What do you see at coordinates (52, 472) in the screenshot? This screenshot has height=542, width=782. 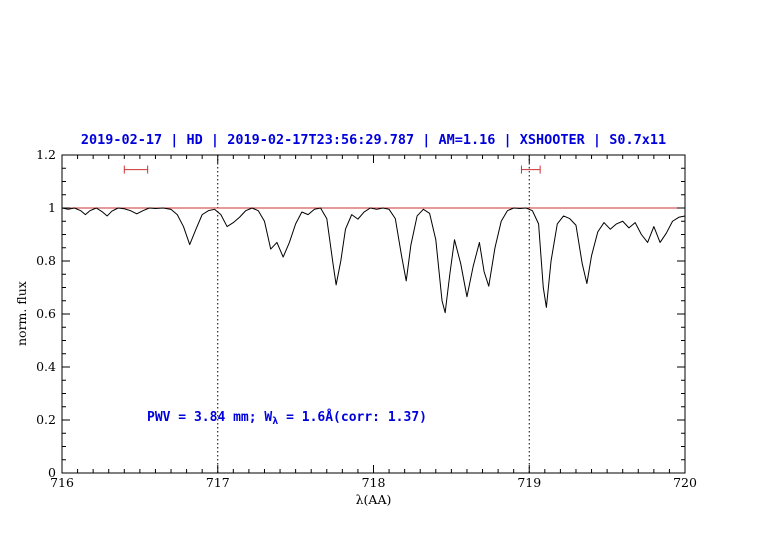 I see `y-tick-label: 0` at bounding box center [52, 472].